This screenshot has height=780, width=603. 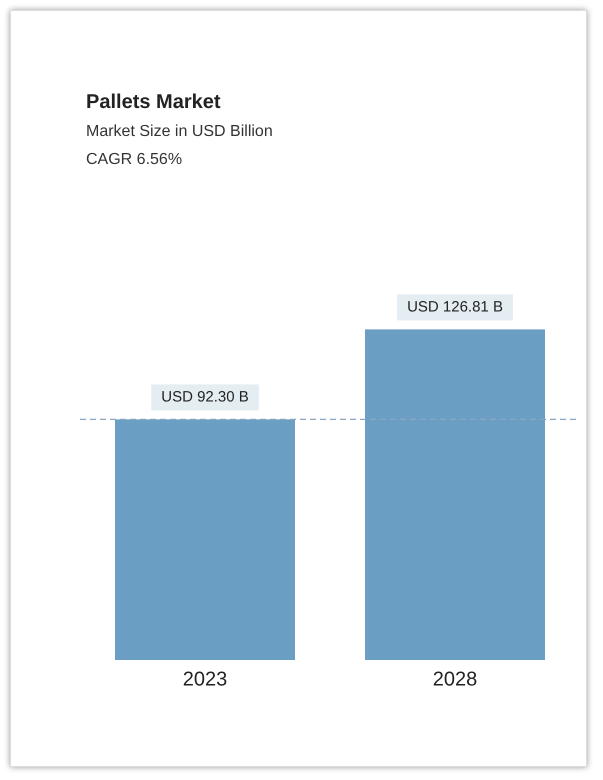 What do you see at coordinates (134, 160) in the screenshot?
I see `text: CAGR 6.56%` at bounding box center [134, 160].